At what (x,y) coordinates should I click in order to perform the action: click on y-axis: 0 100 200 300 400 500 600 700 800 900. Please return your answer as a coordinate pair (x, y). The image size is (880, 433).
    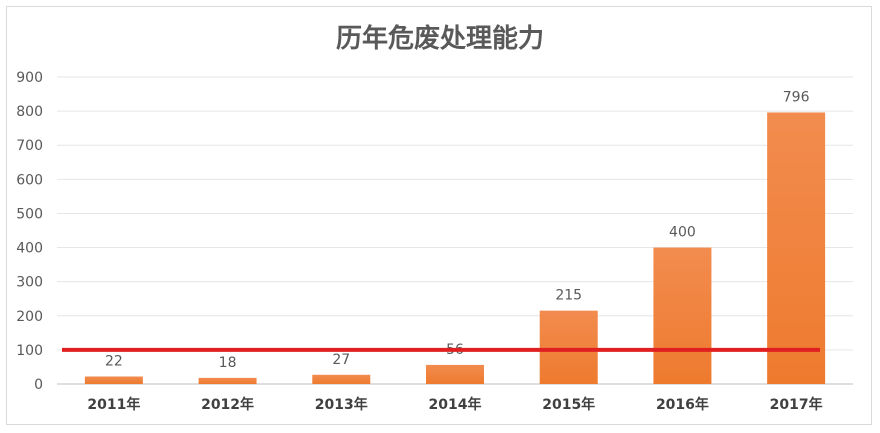
    Looking at the image, I should click on (29, 231).